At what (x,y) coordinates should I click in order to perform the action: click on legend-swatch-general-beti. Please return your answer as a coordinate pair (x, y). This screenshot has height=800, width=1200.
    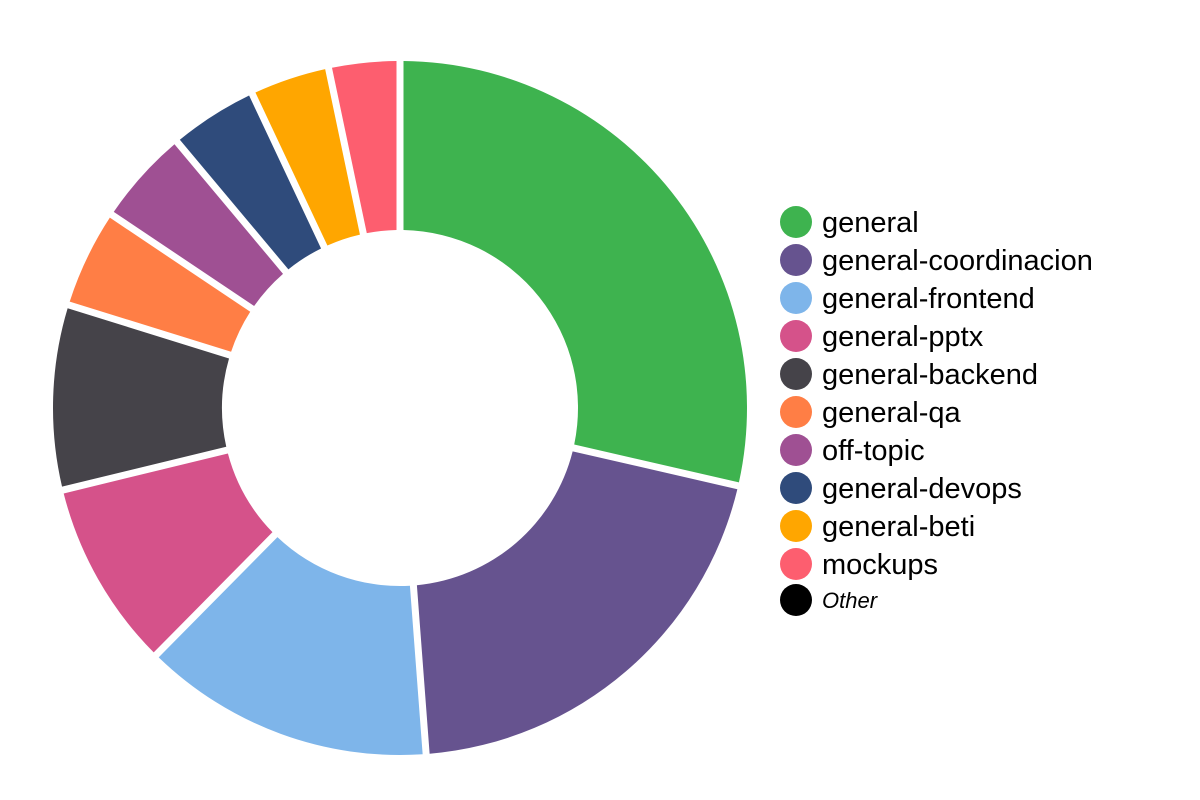
    Looking at the image, I should click on (796, 526).